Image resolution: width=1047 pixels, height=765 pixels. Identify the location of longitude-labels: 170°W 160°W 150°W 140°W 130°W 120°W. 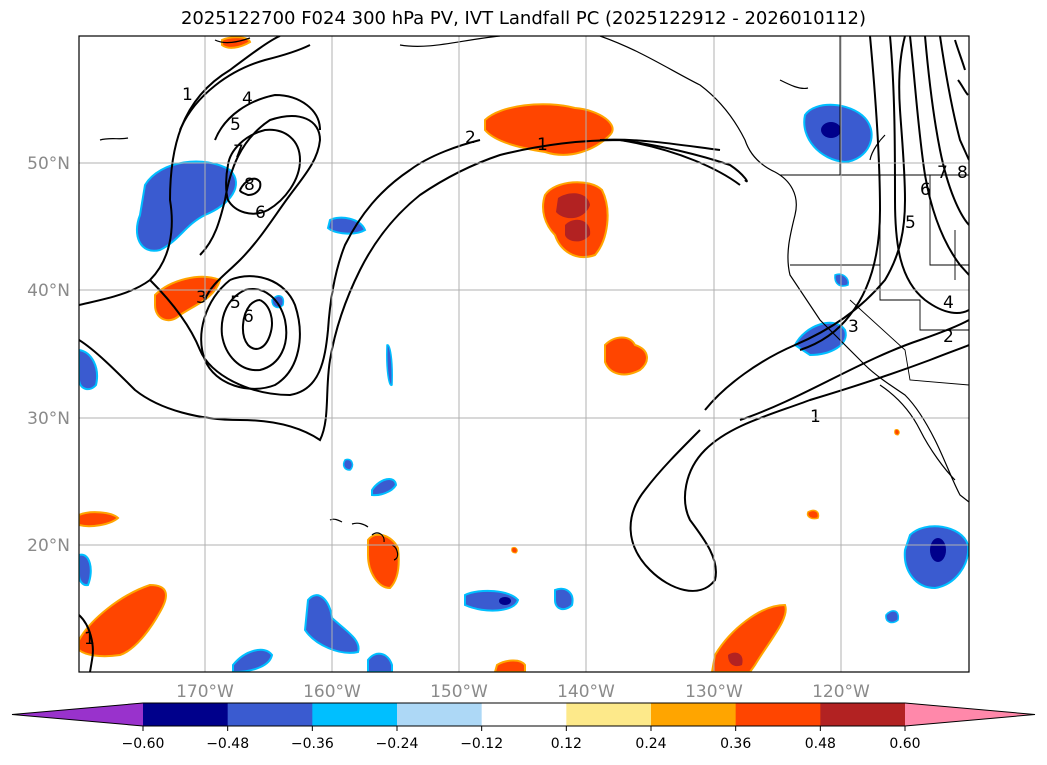
(523, 692).